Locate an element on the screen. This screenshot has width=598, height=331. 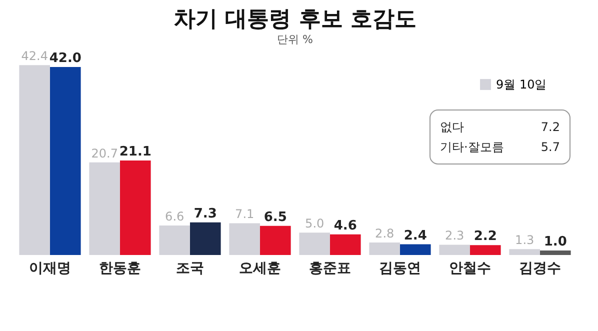
data-label: 21.1 is located at coordinates (135, 152).